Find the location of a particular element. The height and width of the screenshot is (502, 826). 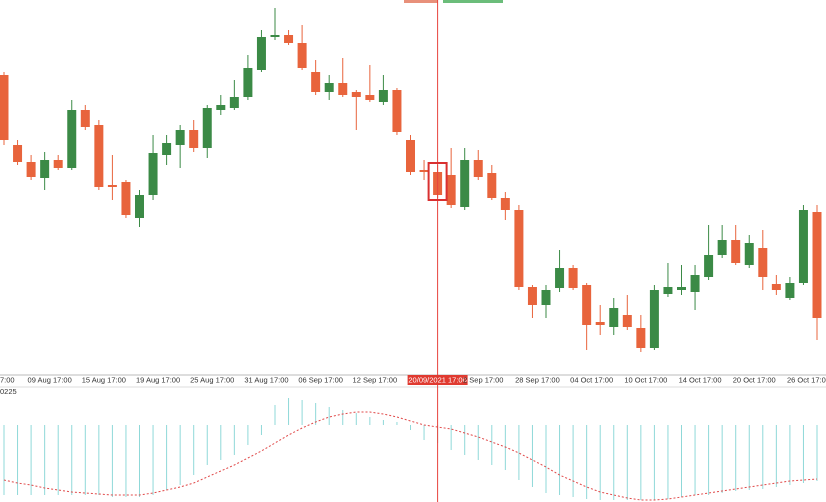

x-tick-label: 14 Oct 17:00 is located at coordinates (700, 379).